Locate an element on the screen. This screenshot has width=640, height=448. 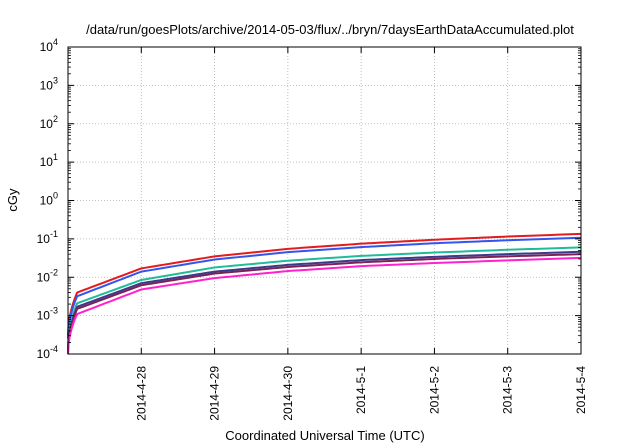
y-tick-label: 10¹ is located at coordinates (49, 160).